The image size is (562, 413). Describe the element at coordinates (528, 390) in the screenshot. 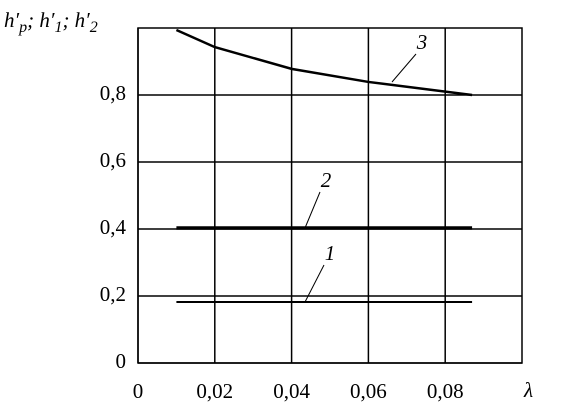

I see `x-axis-label: λ` at that location.